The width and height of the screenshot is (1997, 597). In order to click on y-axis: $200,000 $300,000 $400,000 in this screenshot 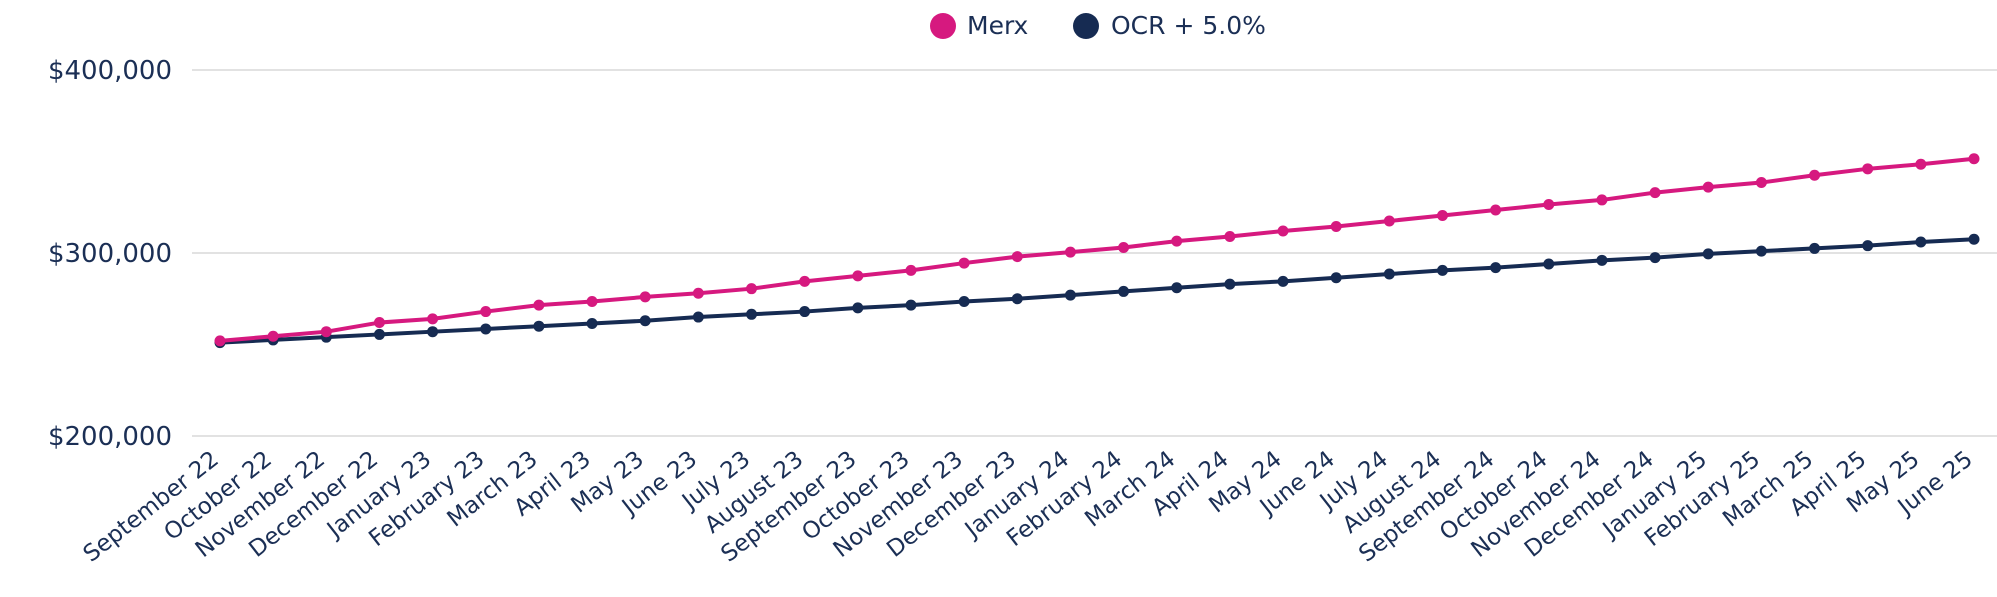, I will do `click(110, 254)`.